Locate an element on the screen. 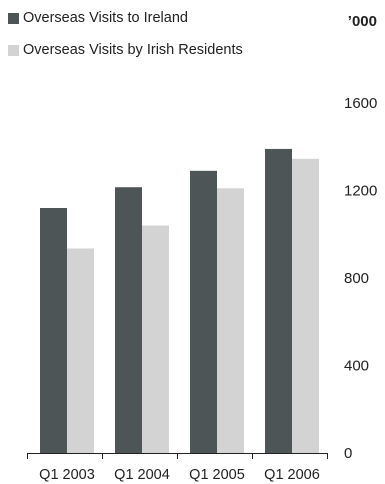 This screenshot has width=385, height=484. legend-item-visits-to-ireland: Overseas Visits to Ireland is located at coordinates (125, 18).